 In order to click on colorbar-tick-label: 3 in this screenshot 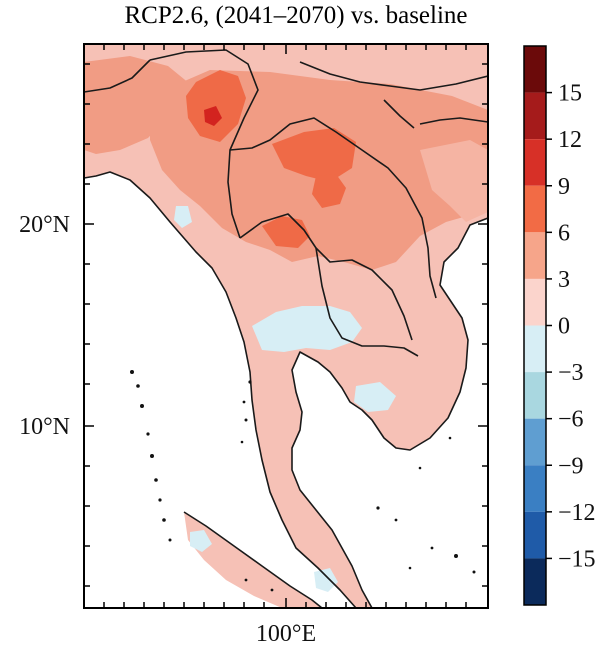, I will do `click(564, 280)`.